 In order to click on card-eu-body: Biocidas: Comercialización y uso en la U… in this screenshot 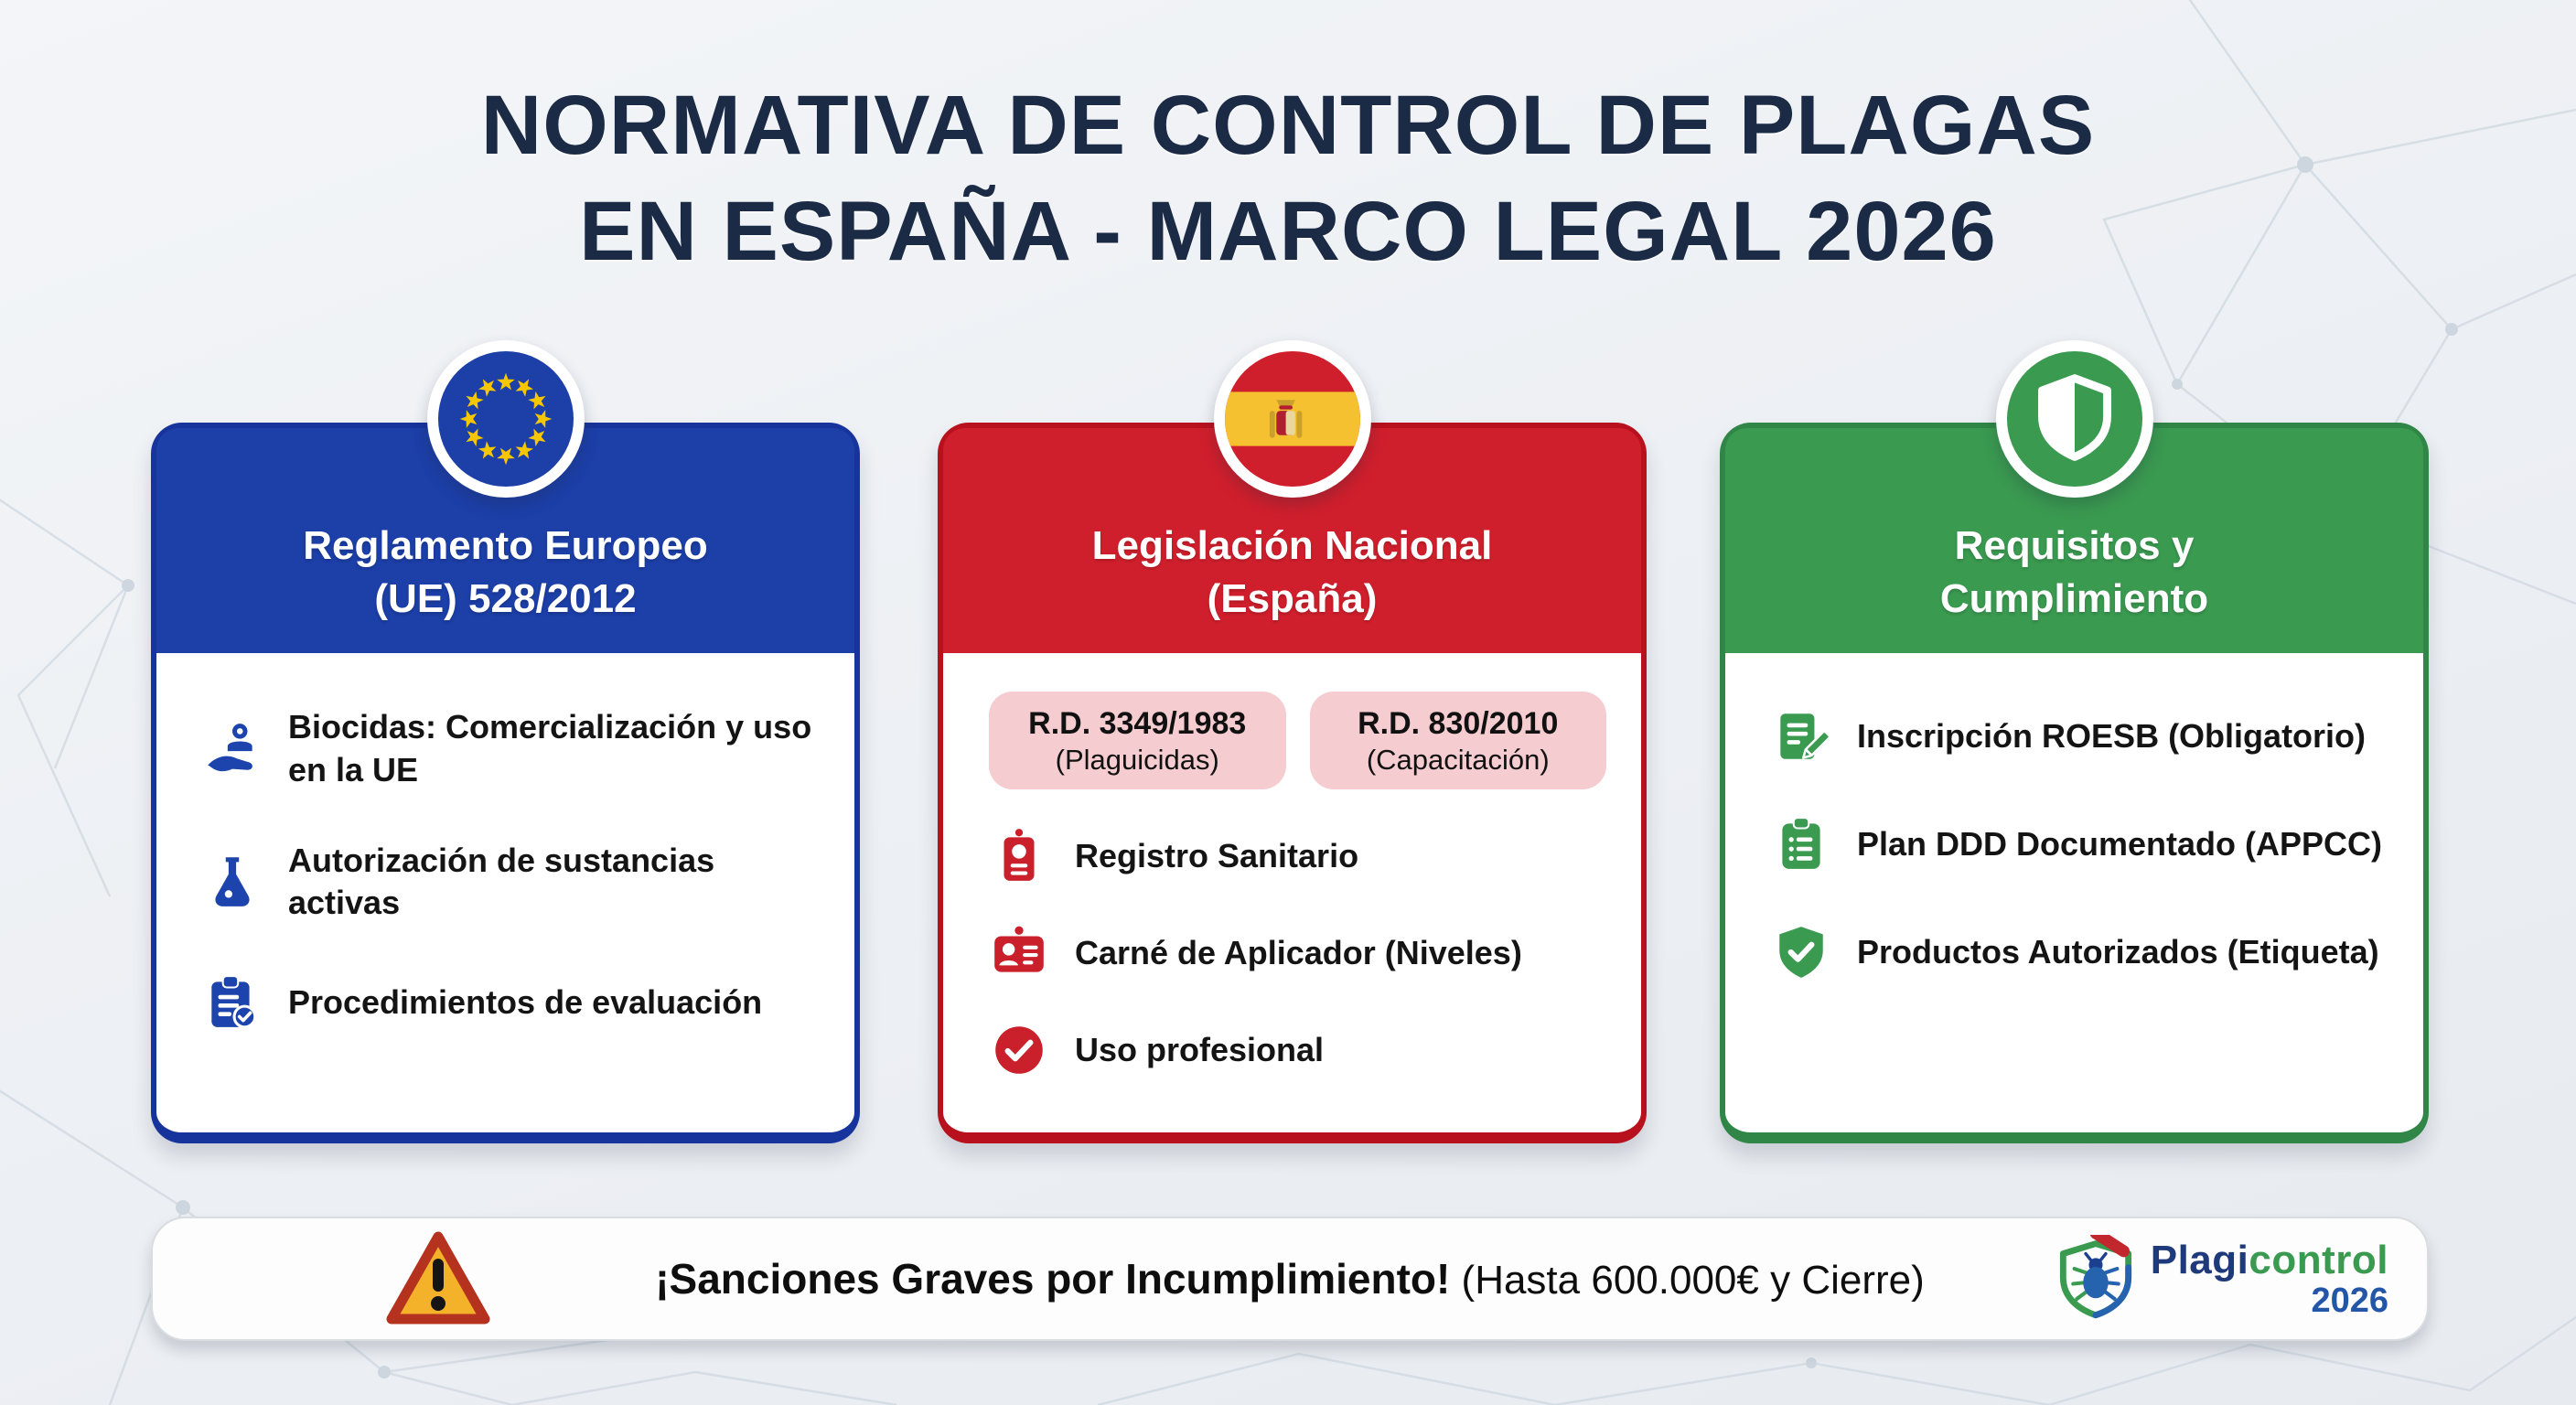, I will do `click(505, 843)`.